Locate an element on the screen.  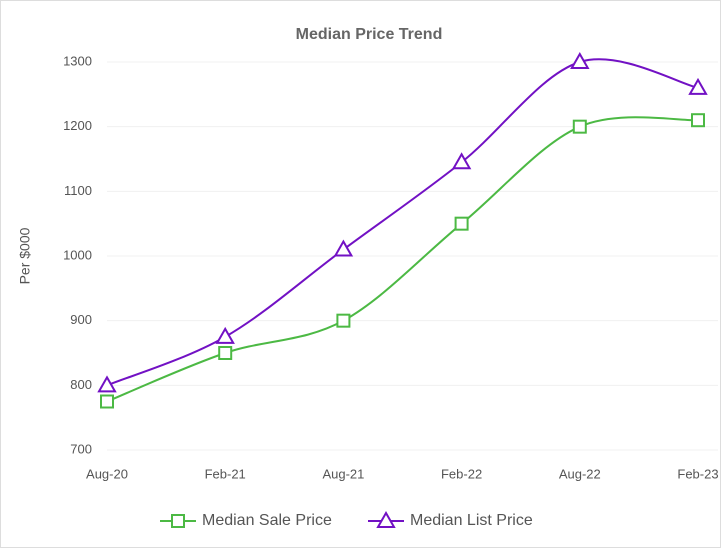
y-tick-label: 800 is located at coordinates (81, 384).